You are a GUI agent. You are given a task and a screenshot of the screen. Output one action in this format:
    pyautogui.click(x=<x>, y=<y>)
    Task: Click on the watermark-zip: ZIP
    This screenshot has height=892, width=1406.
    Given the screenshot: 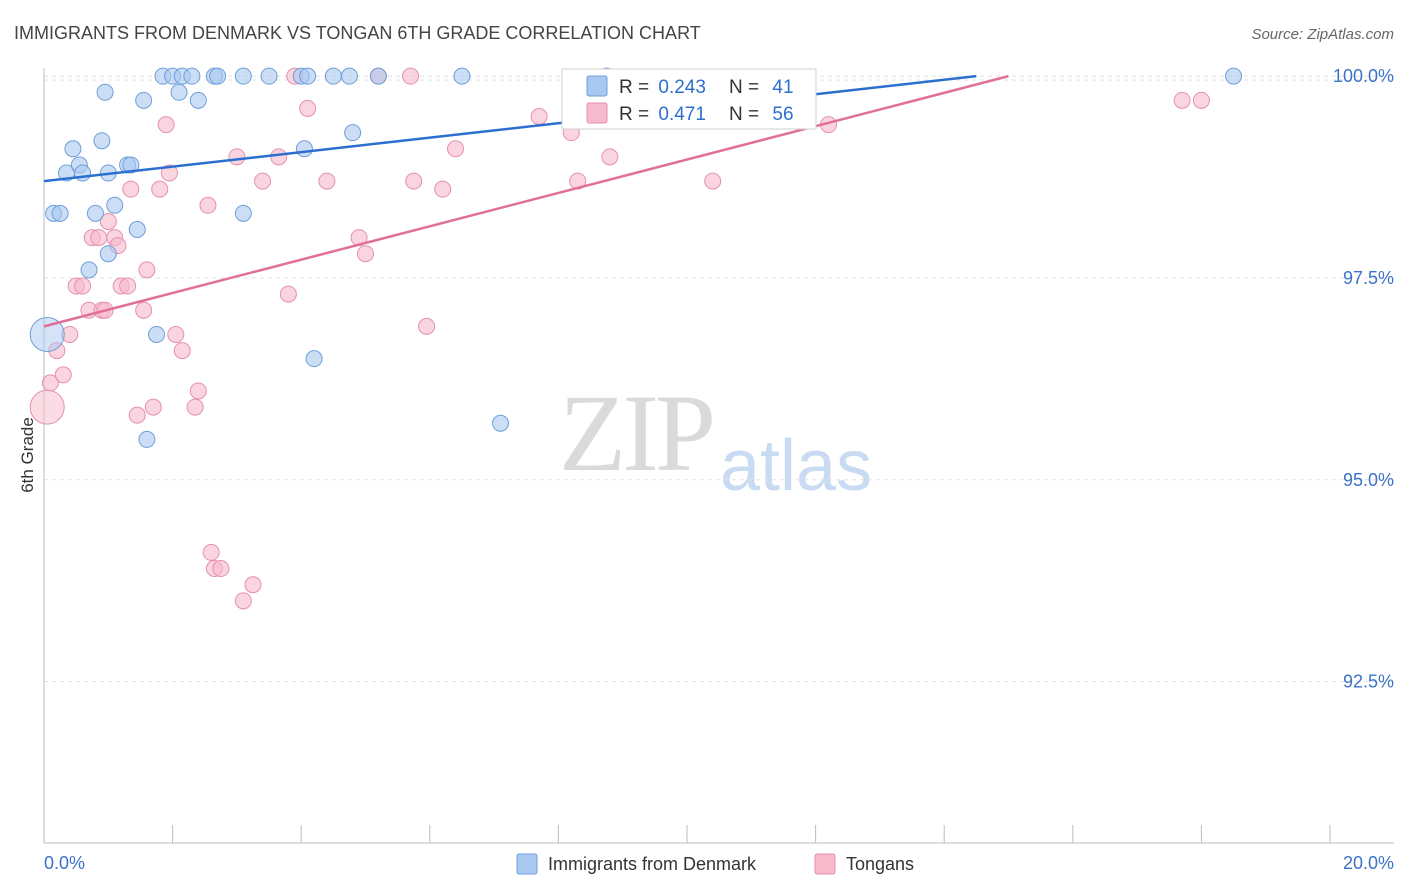 What is the action you would take?
    pyautogui.click(x=635, y=433)
    